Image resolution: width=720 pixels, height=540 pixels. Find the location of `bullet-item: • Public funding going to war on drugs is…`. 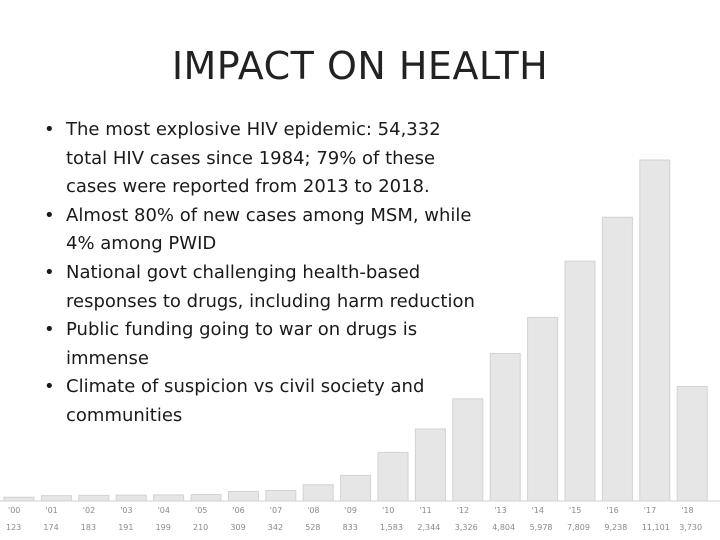

bullet-item: • Public funding going to war on drugs is… is located at coordinates (264, 344).